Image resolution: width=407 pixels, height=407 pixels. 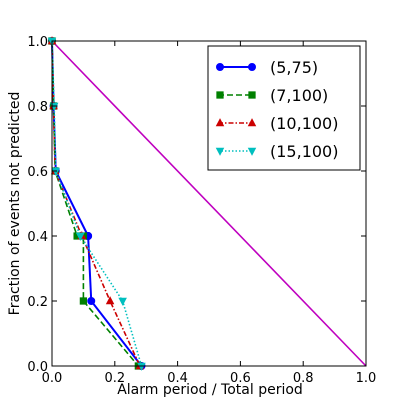 What do you see at coordinates (294, 67) in the screenshot?
I see `legend-label-1: (5,75)` at bounding box center [294, 67].